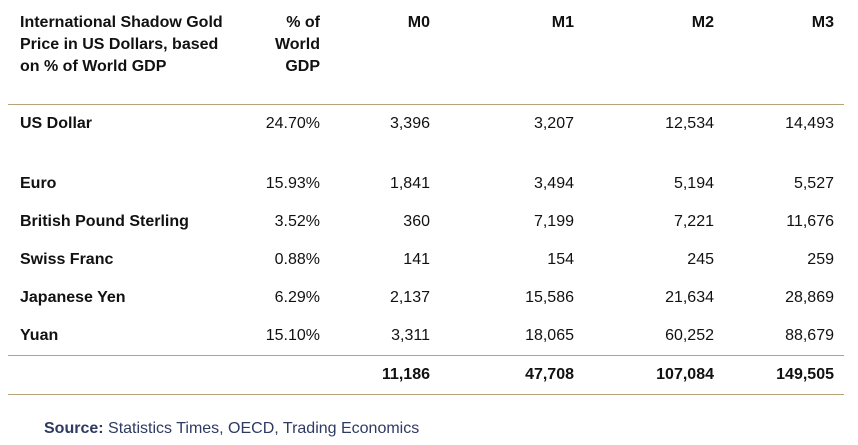 This screenshot has height=445, width=858. Describe the element at coordinates (810, 221) in the screenshot. I see `row-m3: 11,676` at that location.